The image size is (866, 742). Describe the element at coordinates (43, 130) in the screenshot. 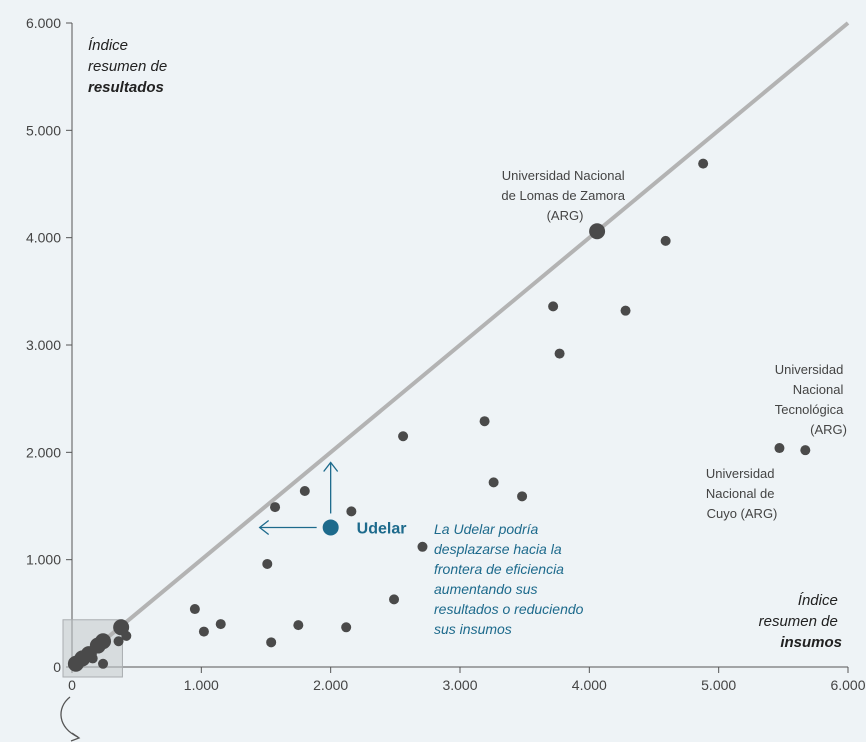

I see `y-tick-label: 5.000` at that location.